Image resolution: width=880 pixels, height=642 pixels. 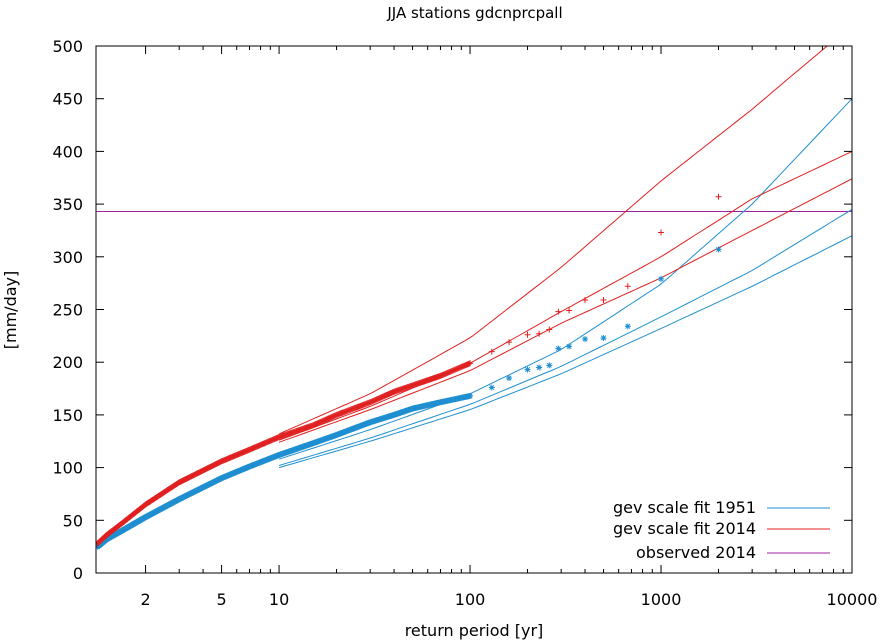 I want to click on chart-title: JJA stations gdcnprcpall, so click(x=474, y=13).